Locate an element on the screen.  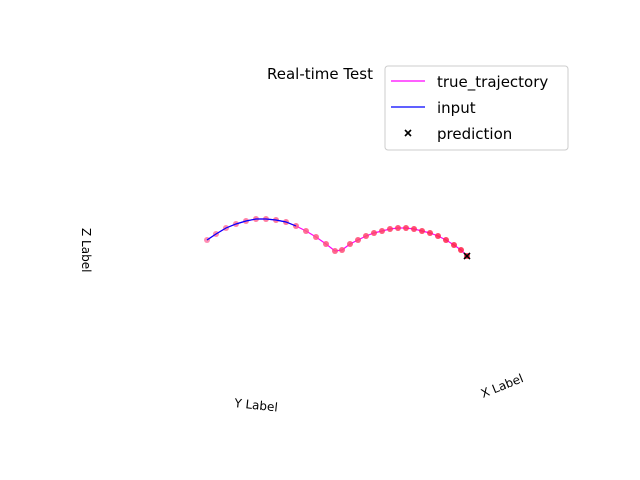
legend-box is located at coordinates (476, 108).